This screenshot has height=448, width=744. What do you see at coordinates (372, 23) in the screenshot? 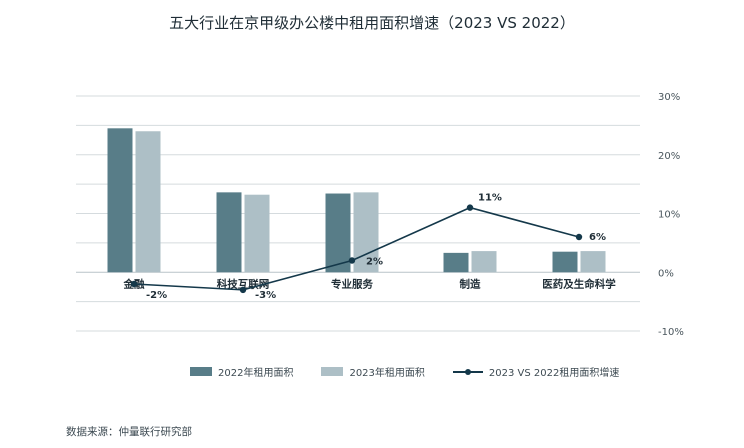
I see `chart-title: 五大行业在京甲级办公楼中租用面积增速（2023 VS 2022）` at bounding box center [372, 23].